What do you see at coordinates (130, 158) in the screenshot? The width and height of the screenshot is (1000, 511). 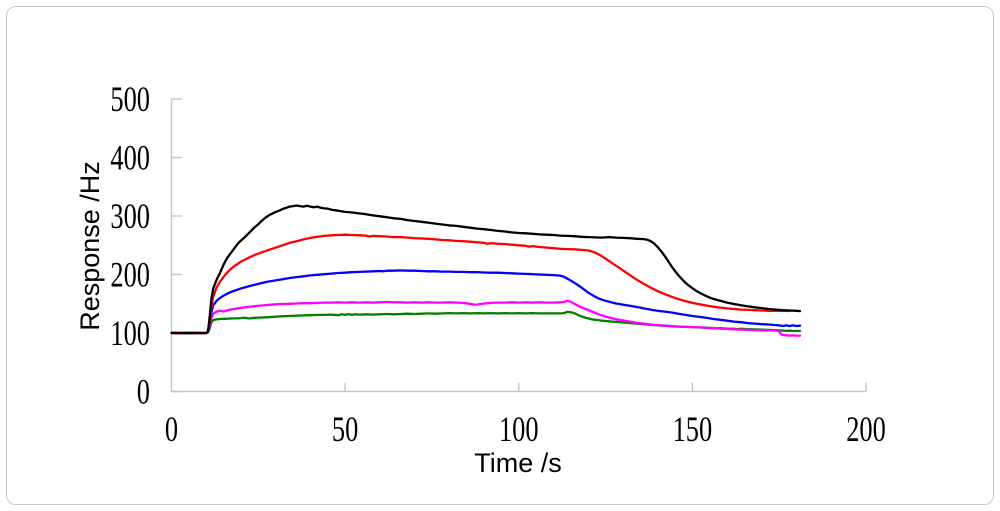 I see `y-tick-label: 400` at bounding box center [130, 158].